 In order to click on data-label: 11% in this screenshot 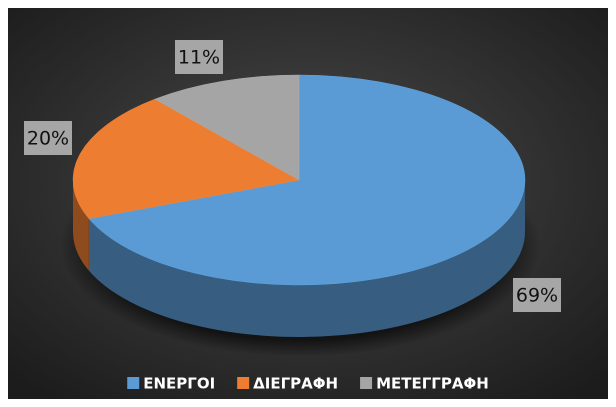, I will do `click(199, 58)`.